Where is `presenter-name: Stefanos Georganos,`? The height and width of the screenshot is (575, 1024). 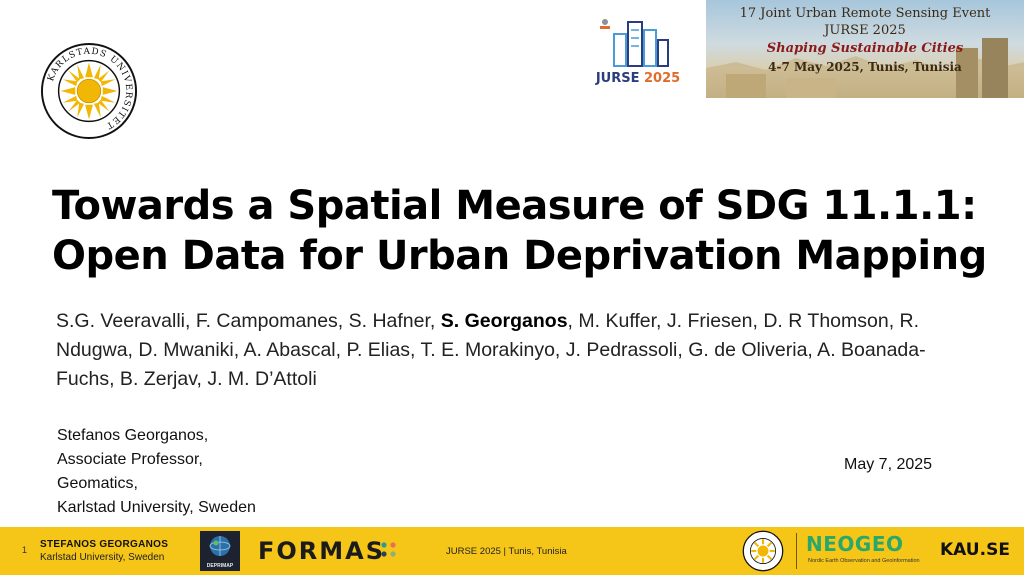
presenter-name: Stefanos Georganos, is located at coordinates (133, 435).